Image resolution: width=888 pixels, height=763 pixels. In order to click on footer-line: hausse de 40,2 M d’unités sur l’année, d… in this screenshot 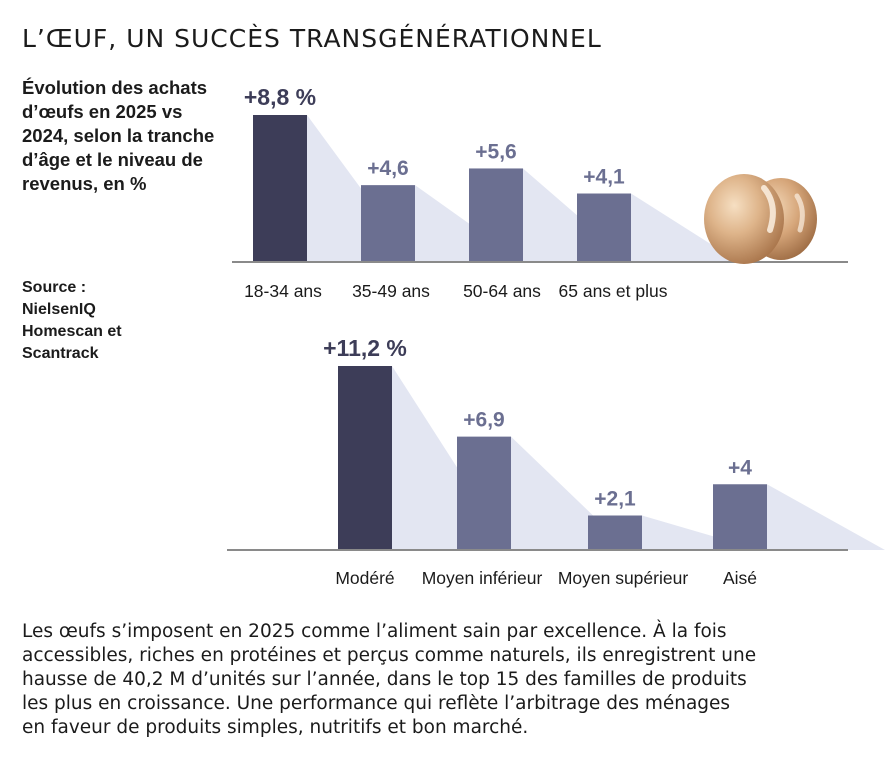, I will do `click(384, 679)`.